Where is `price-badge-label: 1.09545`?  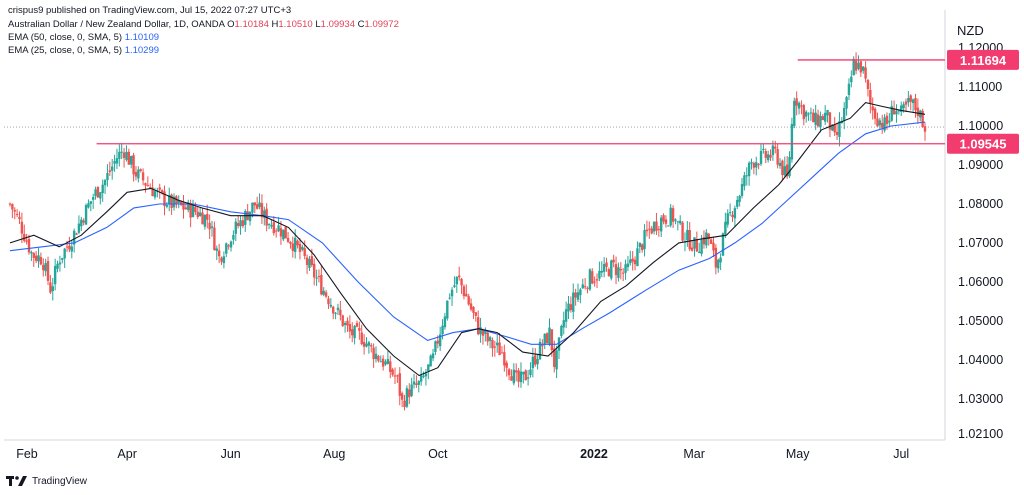 price-badge-label: 1.09545 is located at coordinates (983, 144).